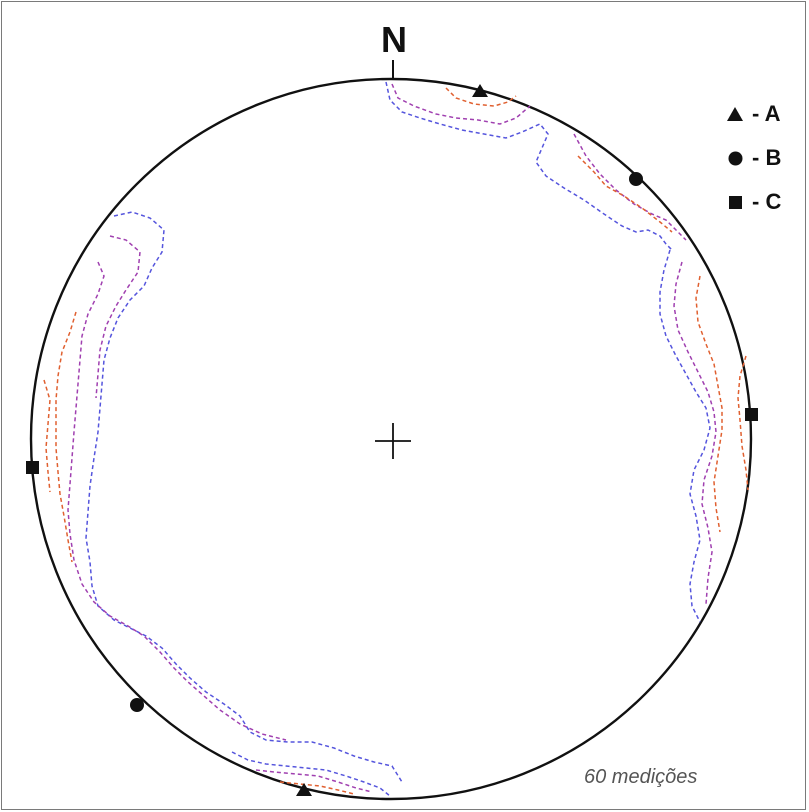 The height and width of the screenshot is (812, 809). I want to click on center-cross, so click(393, 441).